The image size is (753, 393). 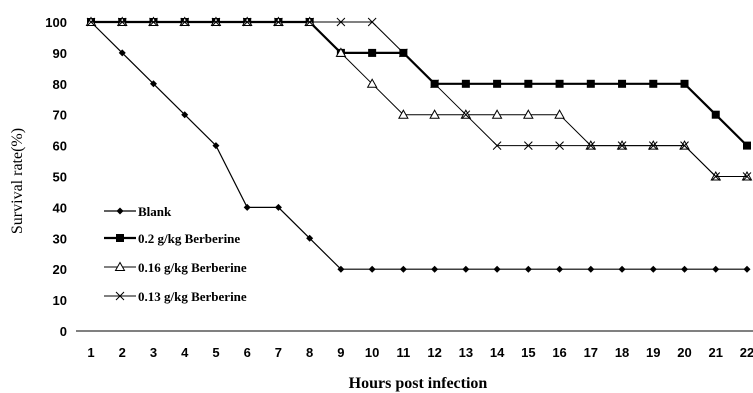 I want to click on y-tick-label: 0, so click(x=63, y=331).